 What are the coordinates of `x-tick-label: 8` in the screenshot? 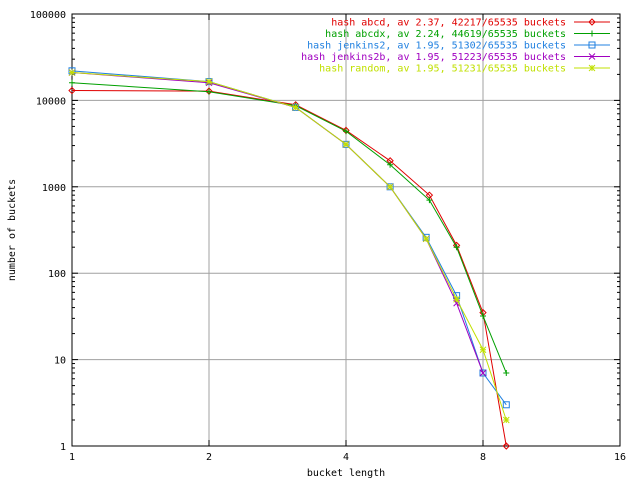 It's located at (483, 457).